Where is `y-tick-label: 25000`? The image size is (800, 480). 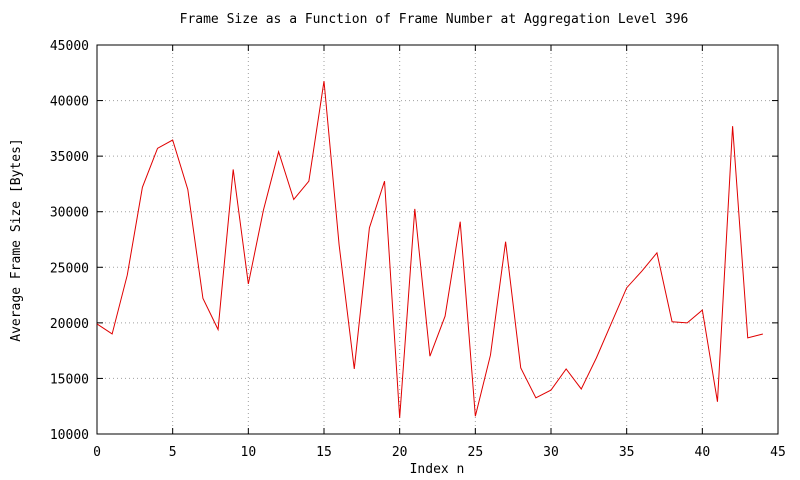
y-tick-label: 25000 is located at coordinates (69, 268).